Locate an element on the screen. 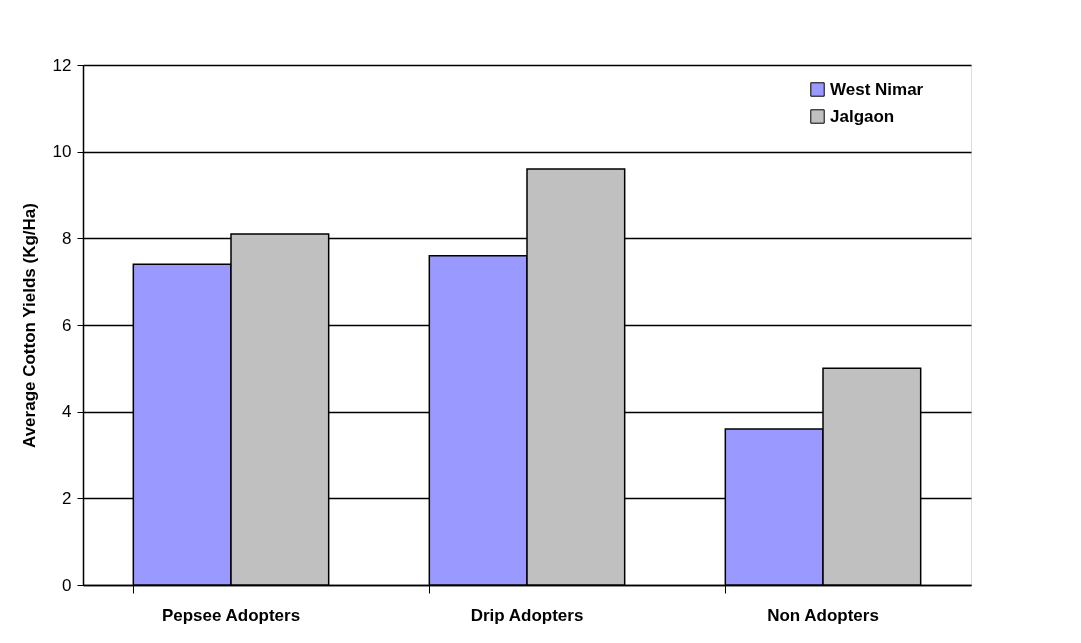  y-tick-label: 4 is located at coordinates (67, 412).